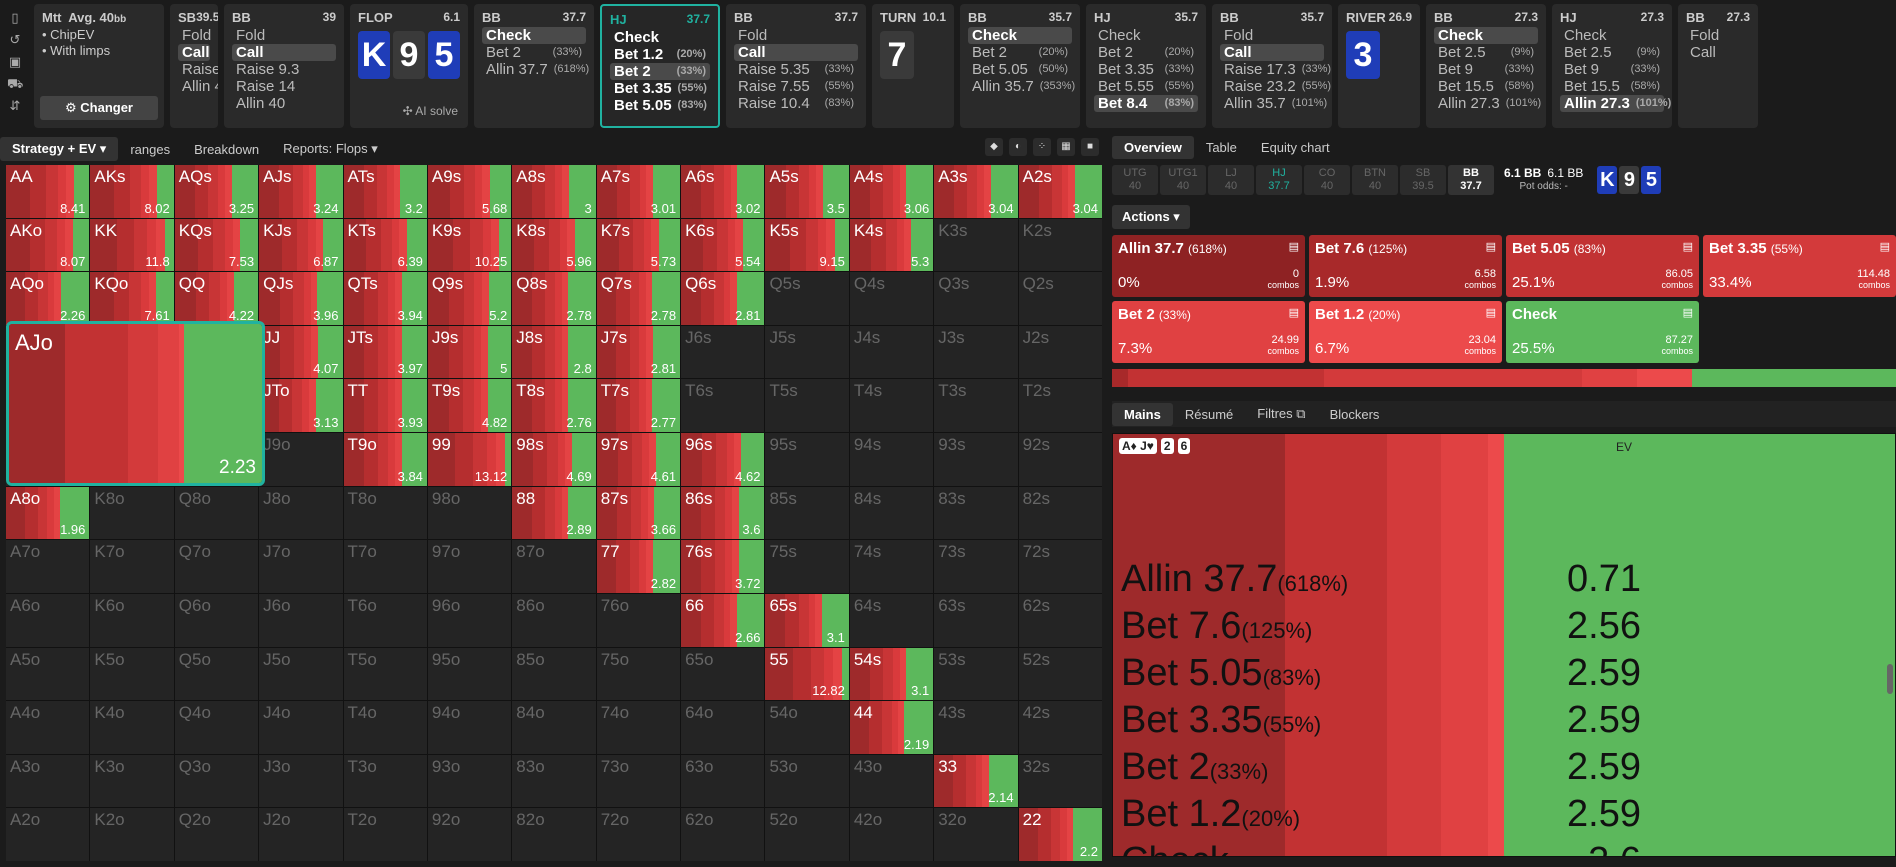 The image size is (1896, 867). Describe the element at coordinates (807, 298) in the screenshot. I see `hand-cell: Q5s` at that location.